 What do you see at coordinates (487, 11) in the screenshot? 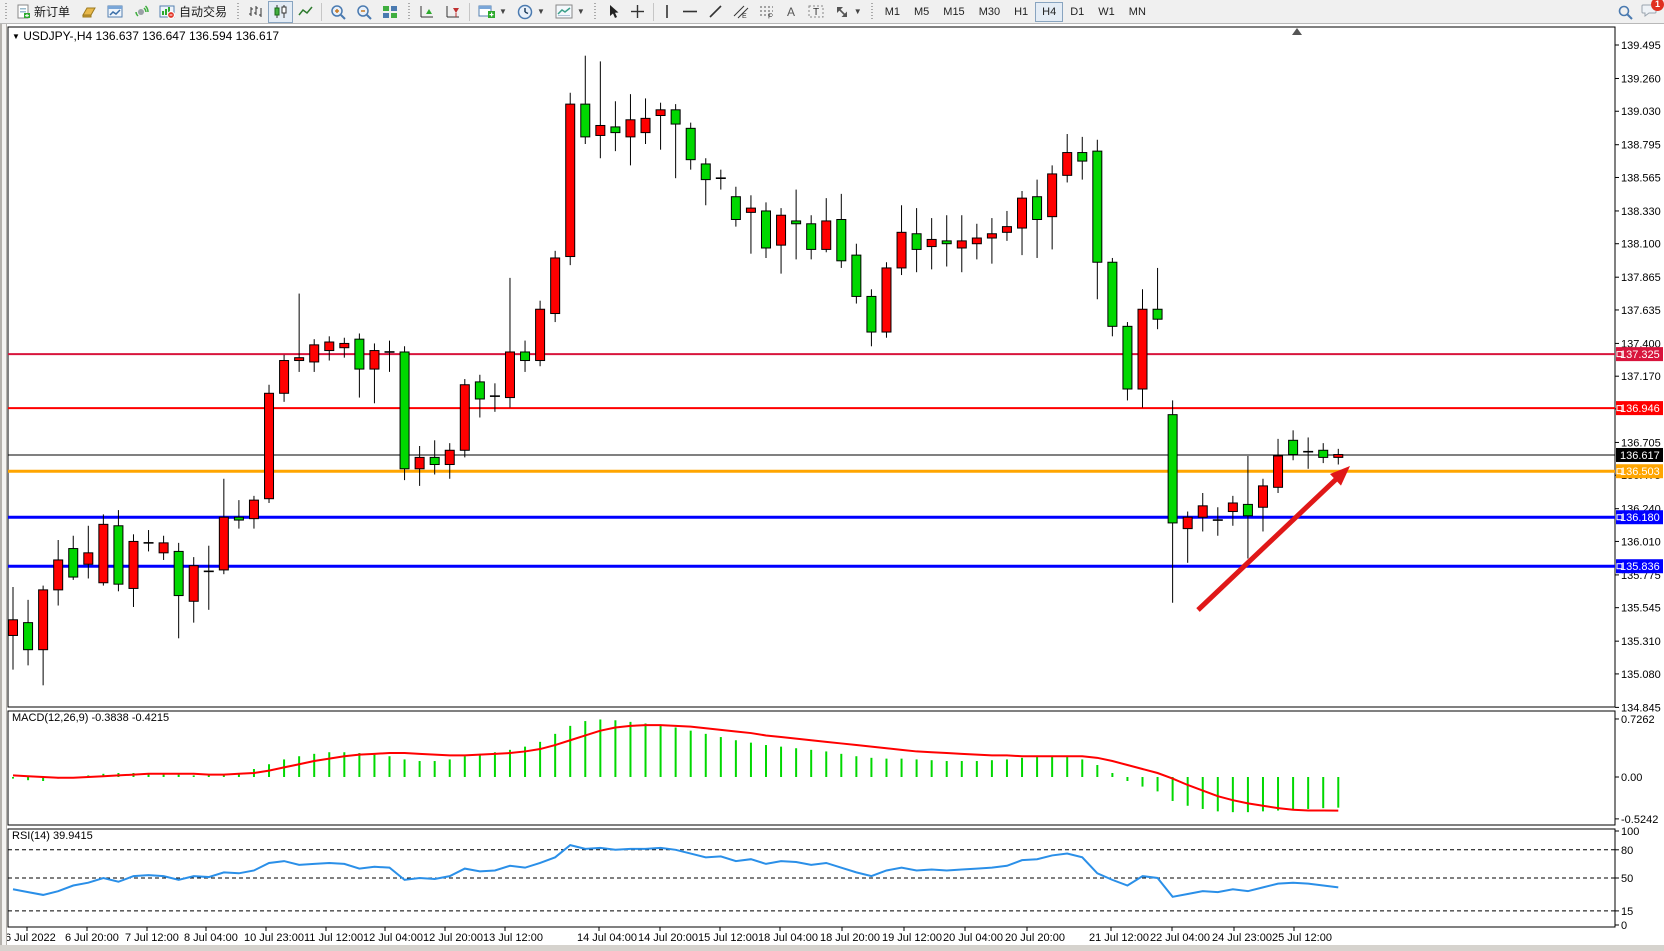
I see `new-chart-icon` at bounding box center [487, 11].